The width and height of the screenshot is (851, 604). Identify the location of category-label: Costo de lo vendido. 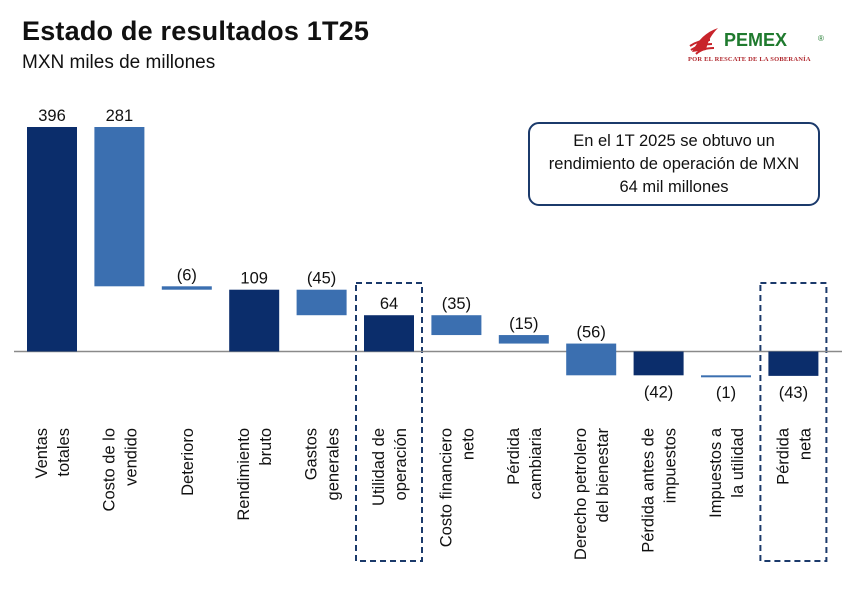
(120, 469).